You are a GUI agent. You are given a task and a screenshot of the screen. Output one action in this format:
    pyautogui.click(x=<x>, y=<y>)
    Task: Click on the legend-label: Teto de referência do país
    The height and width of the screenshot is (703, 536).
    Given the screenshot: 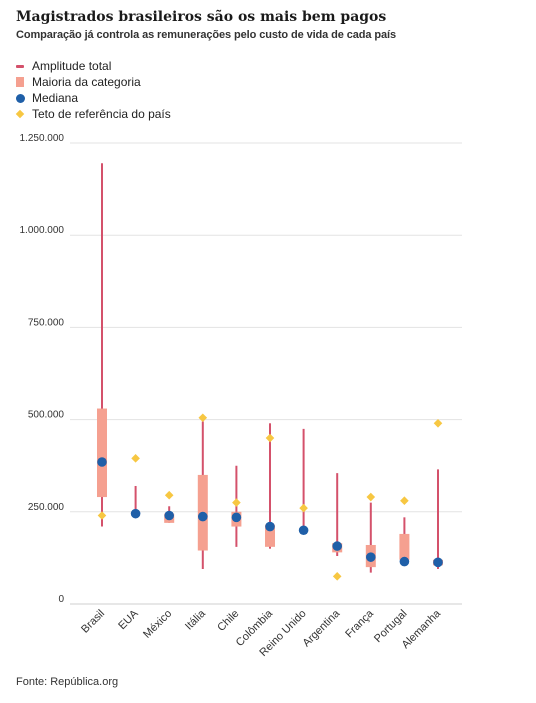 What is the action you would take?
    pyautogui.click(x=101, y=114)
    